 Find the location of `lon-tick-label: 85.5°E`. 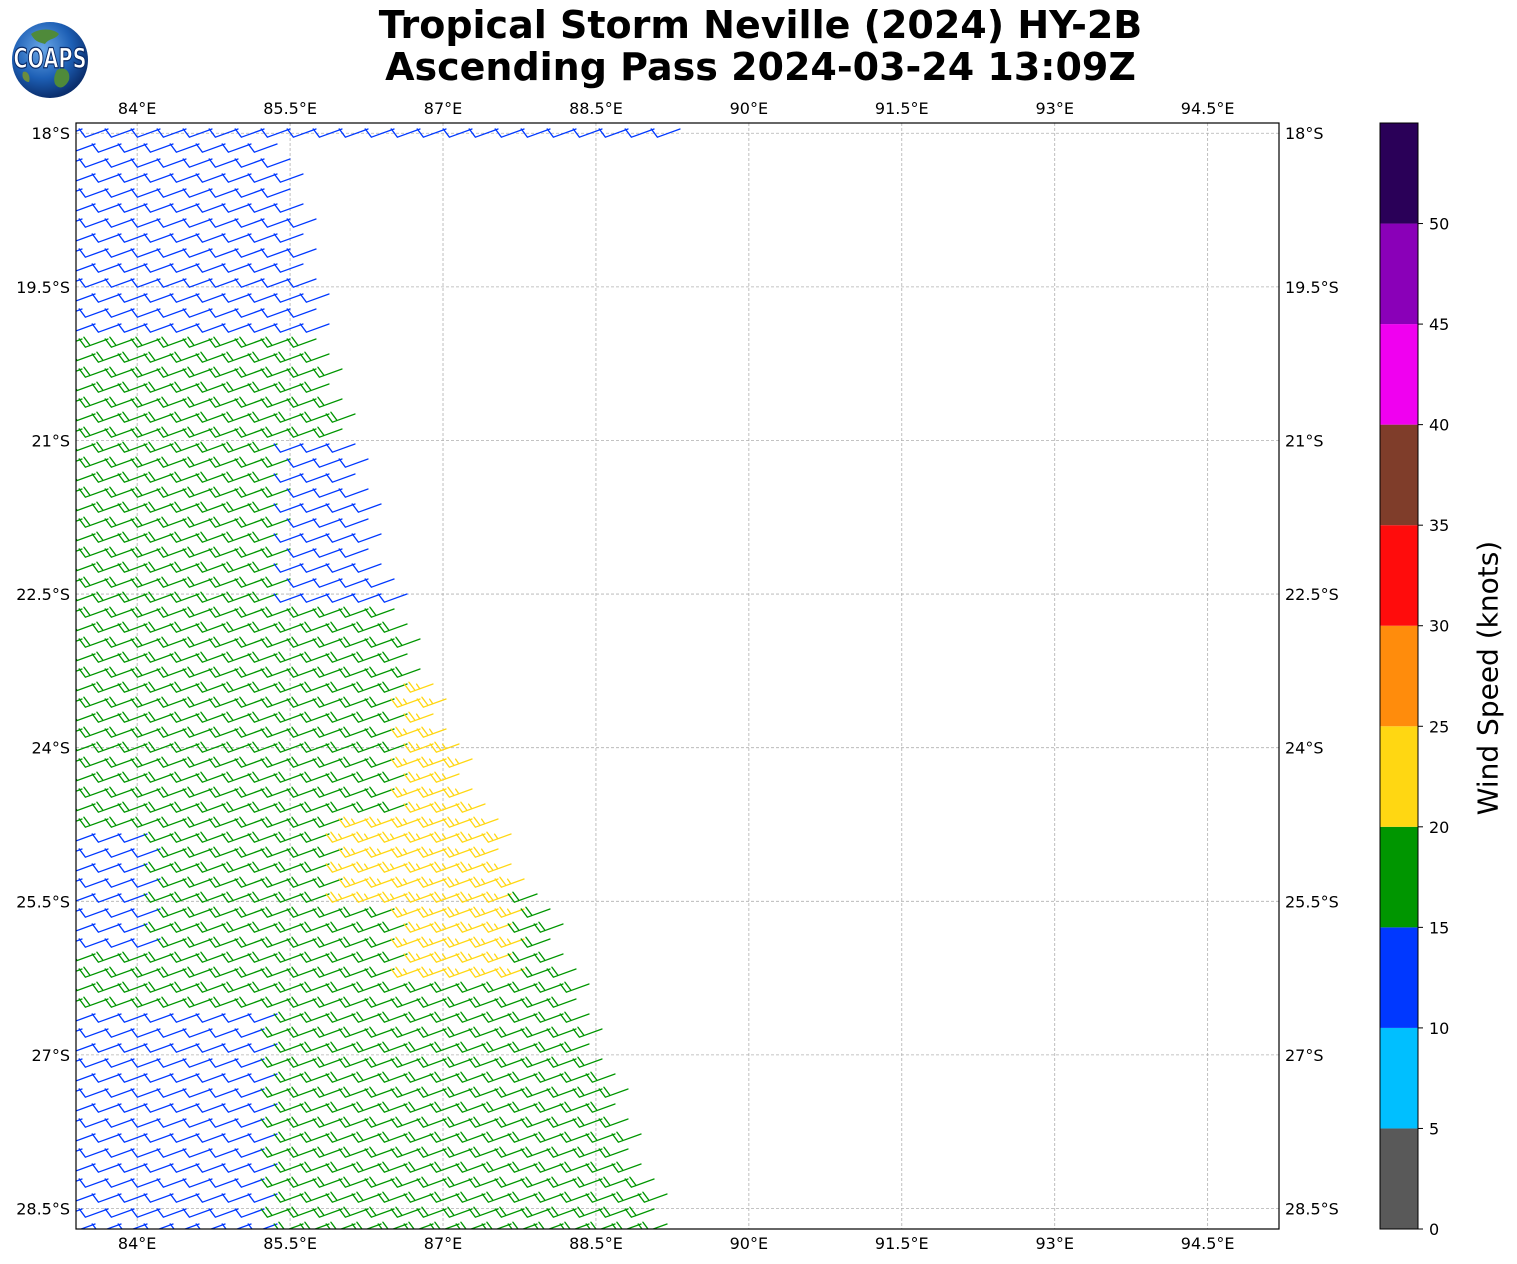

lon-tick-label: 85.5°E is located at coordinates (290, 108).